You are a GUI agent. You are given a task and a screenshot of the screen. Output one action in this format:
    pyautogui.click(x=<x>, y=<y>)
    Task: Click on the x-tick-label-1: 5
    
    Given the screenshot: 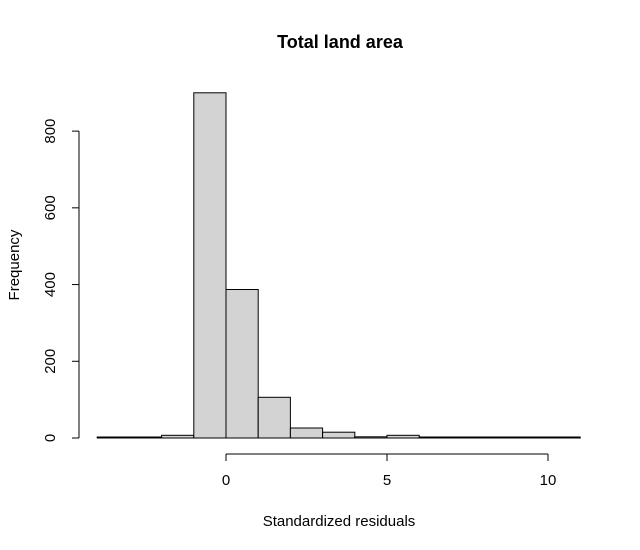 What is the action you would take?
    pyautogui.click(x=387, y=480)
    